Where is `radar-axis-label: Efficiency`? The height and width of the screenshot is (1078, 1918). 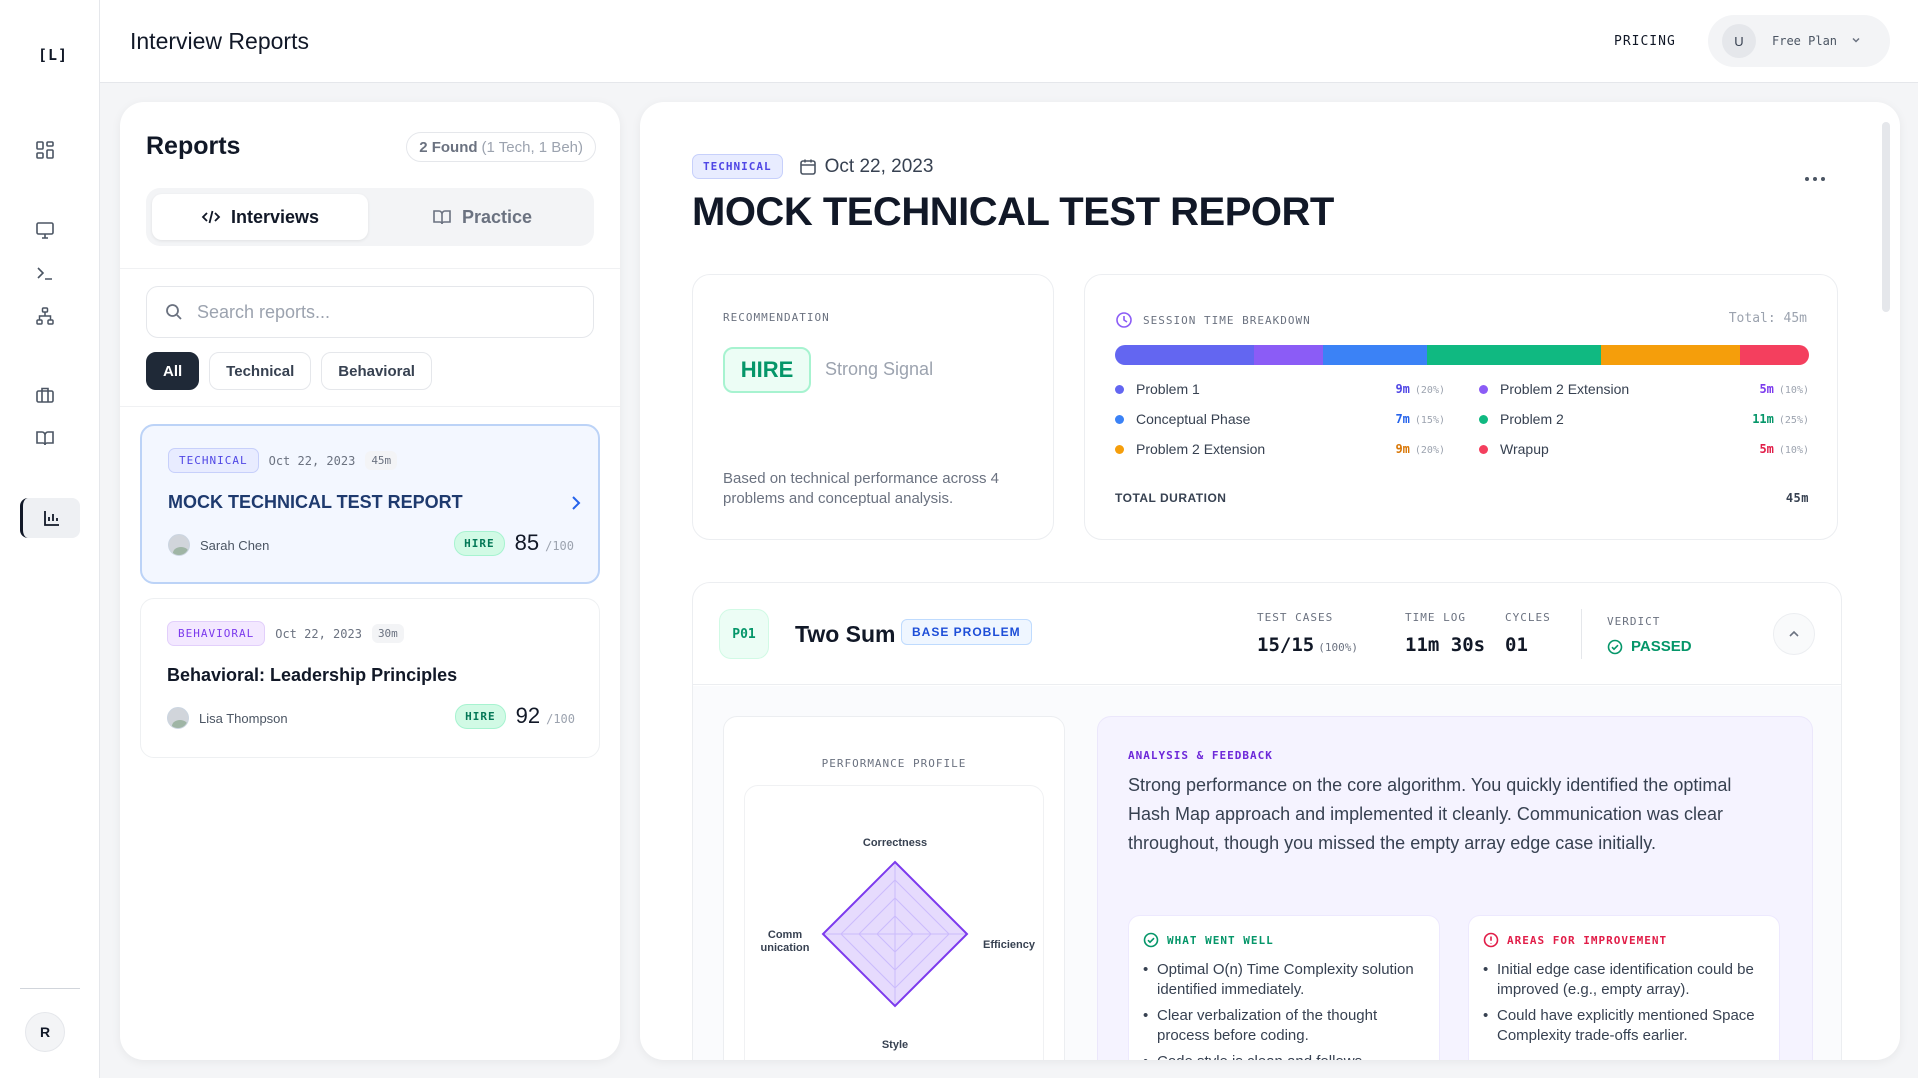 radar-axis-label: Efficiency is located at coordinates (1009, 945).